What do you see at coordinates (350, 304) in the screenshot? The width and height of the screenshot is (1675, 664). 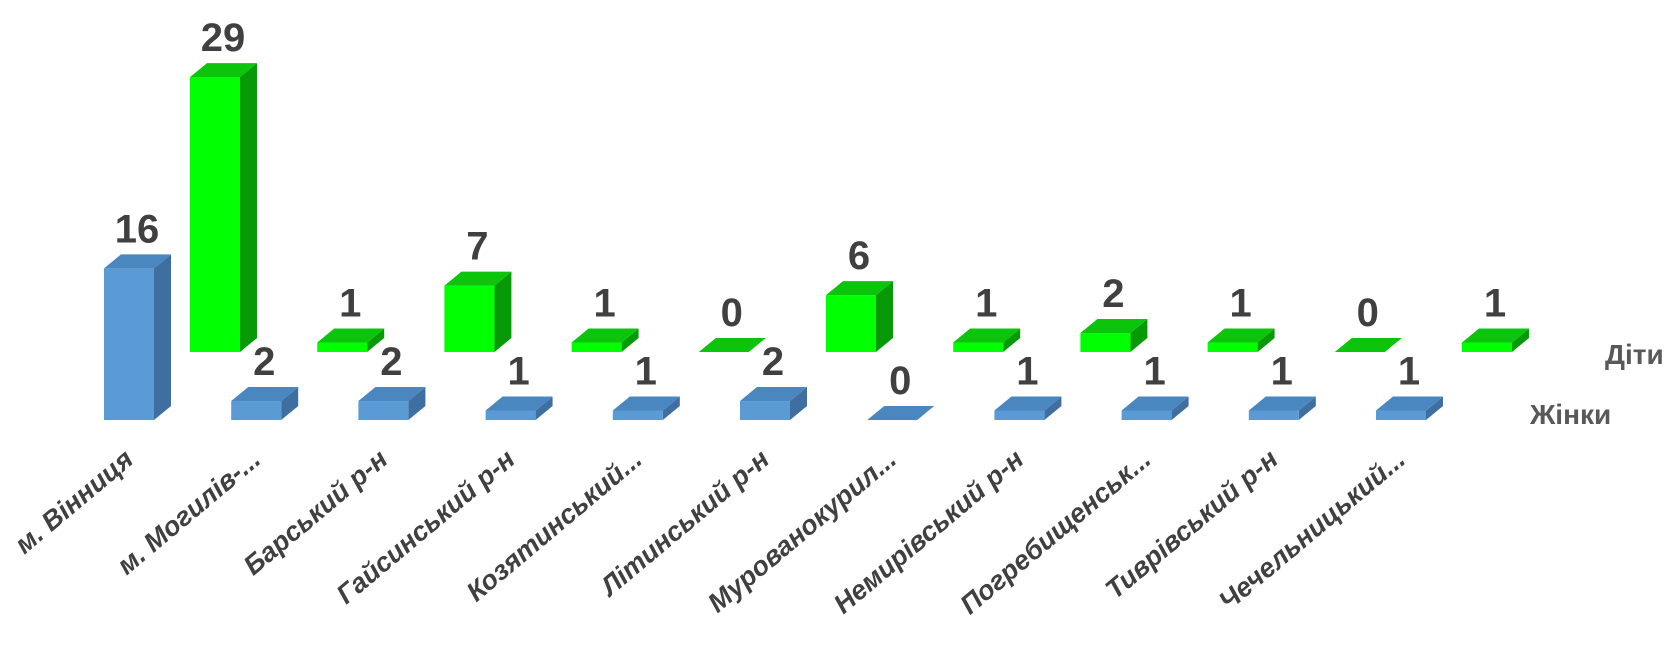 I see `value-label-children-1: 1` at bounding box center [350, 304].